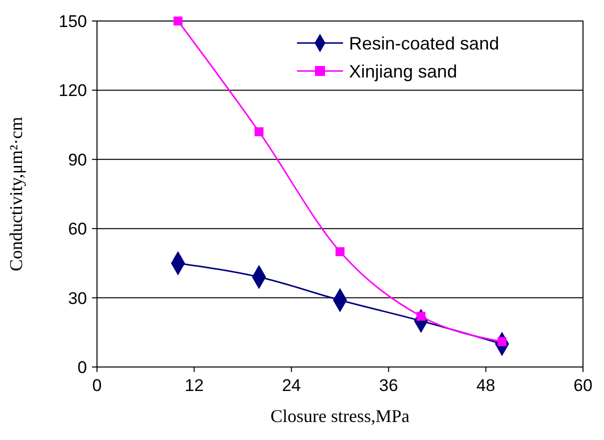 The height and width of the screenshot is (440, 604). Describe the element at coordinates (72, 21) in the screenshot. I see `y-tick-label: 150` at that location.